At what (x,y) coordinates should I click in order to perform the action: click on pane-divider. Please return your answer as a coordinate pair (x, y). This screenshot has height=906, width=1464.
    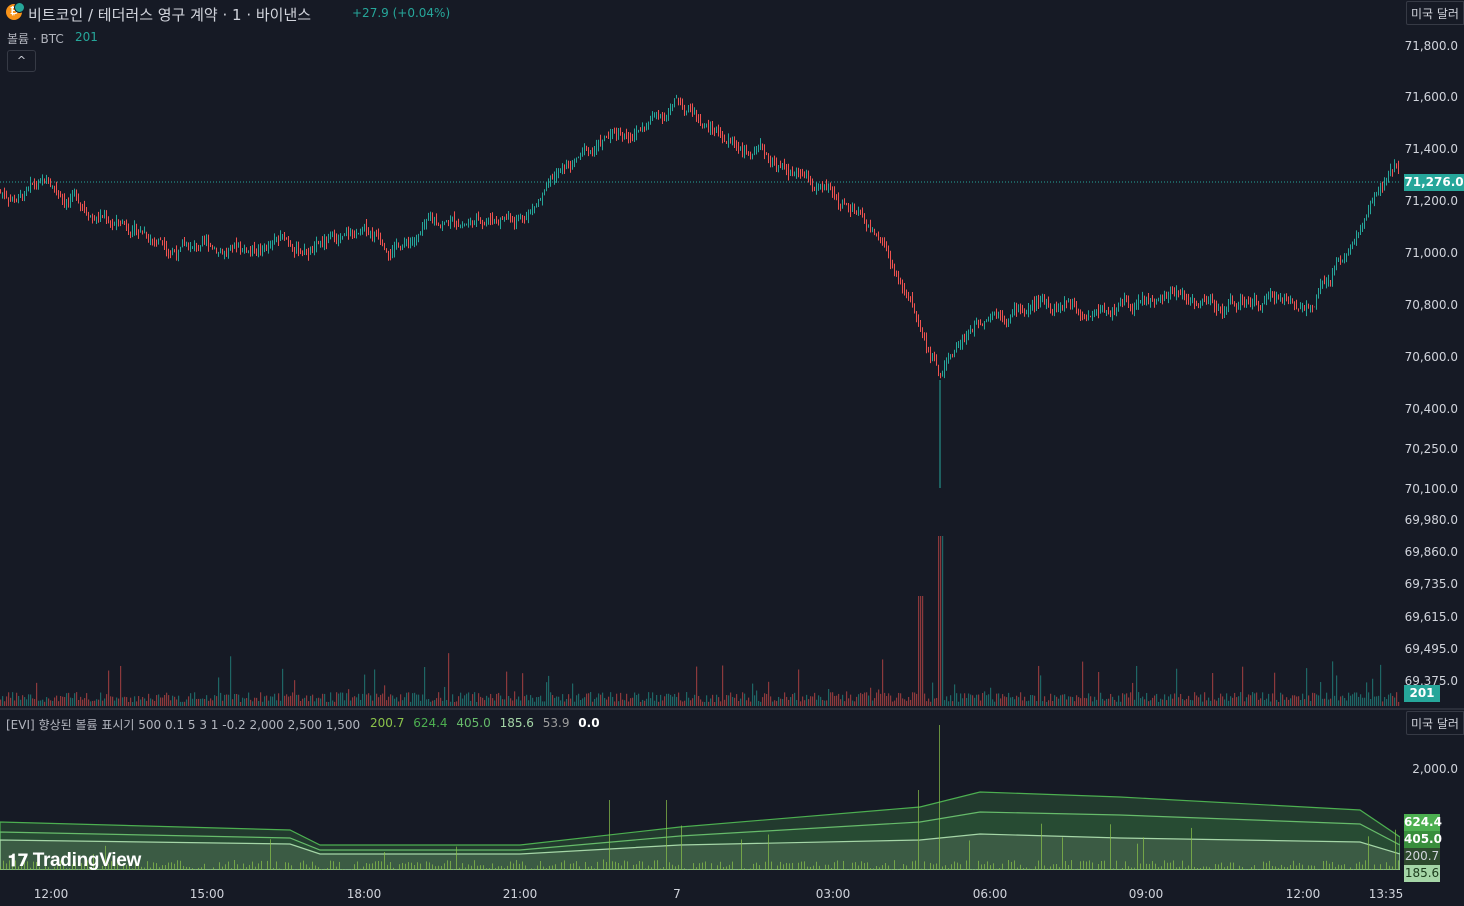
    Looking at the image, I should click on (732, 709).